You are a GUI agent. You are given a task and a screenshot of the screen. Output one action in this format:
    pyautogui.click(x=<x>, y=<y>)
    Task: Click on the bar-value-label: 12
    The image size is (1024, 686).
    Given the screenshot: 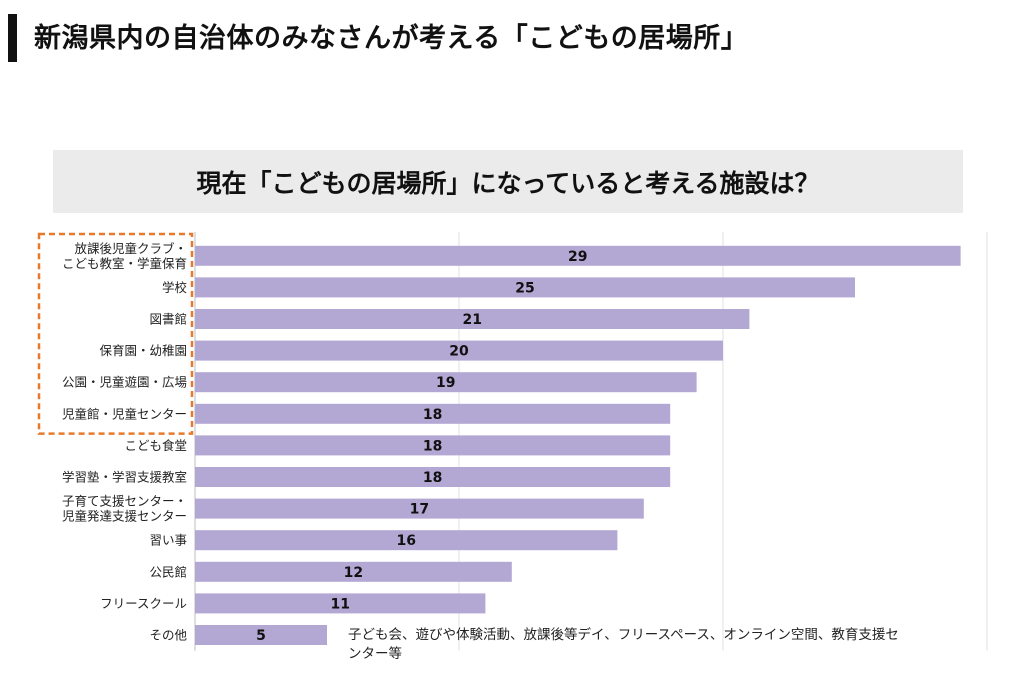 What is the action you would take?
    pyautogui.click(x=353, y=573)
    